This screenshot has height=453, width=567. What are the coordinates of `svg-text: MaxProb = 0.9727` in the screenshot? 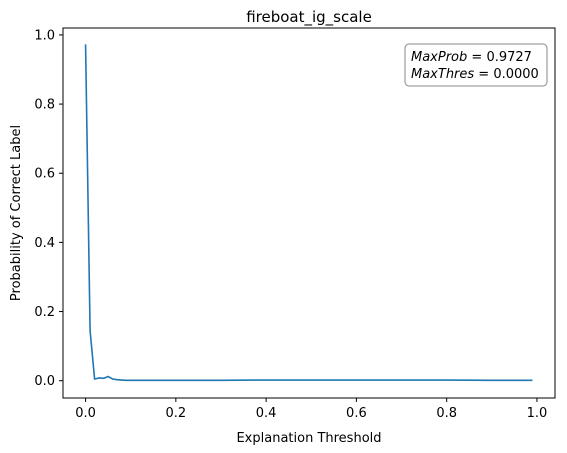 It's located at (471, 57).